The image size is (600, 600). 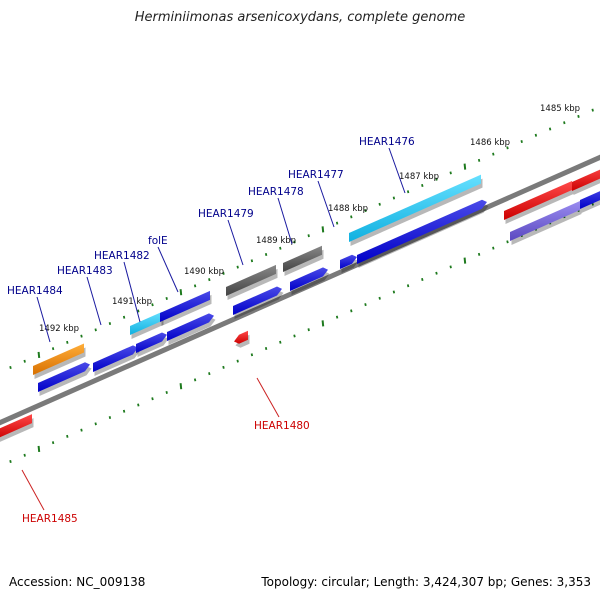 What do you see at coordinates (419, 177) in the screenshot?
I see `kbp-label: 1487 kbp` at bounding box center [419, 177].